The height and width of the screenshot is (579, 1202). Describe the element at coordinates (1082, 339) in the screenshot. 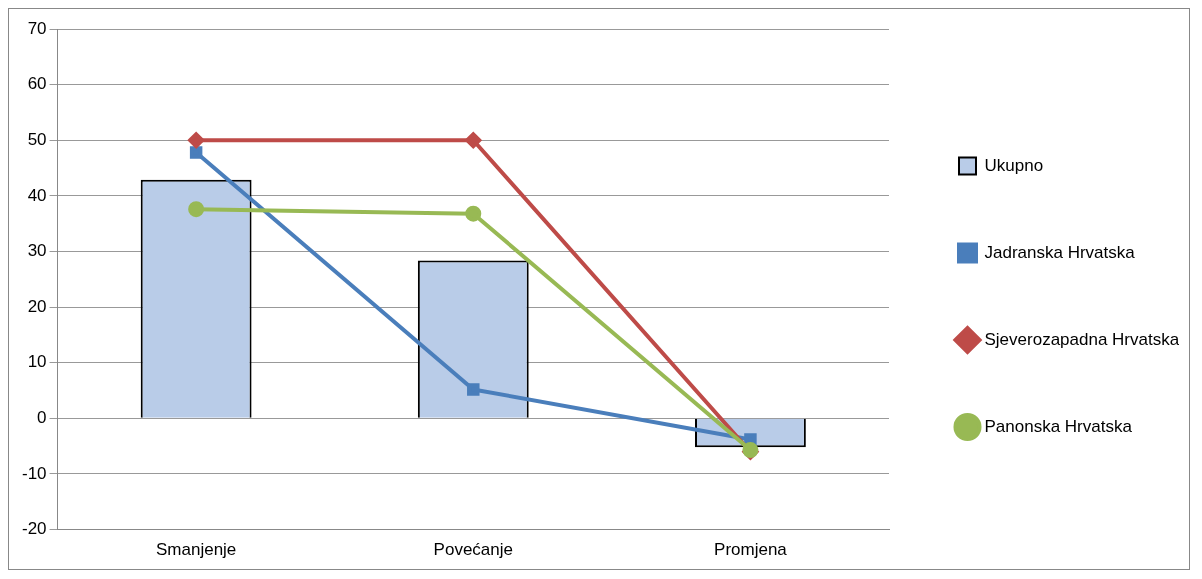

I see `legend-label: Sjeverozapadna Hrvatska` at that location.